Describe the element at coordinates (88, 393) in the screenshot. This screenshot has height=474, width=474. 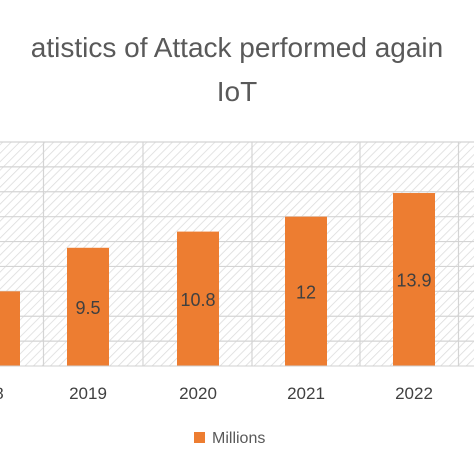
I see `x-tick-label-2019: 2019` at that location.